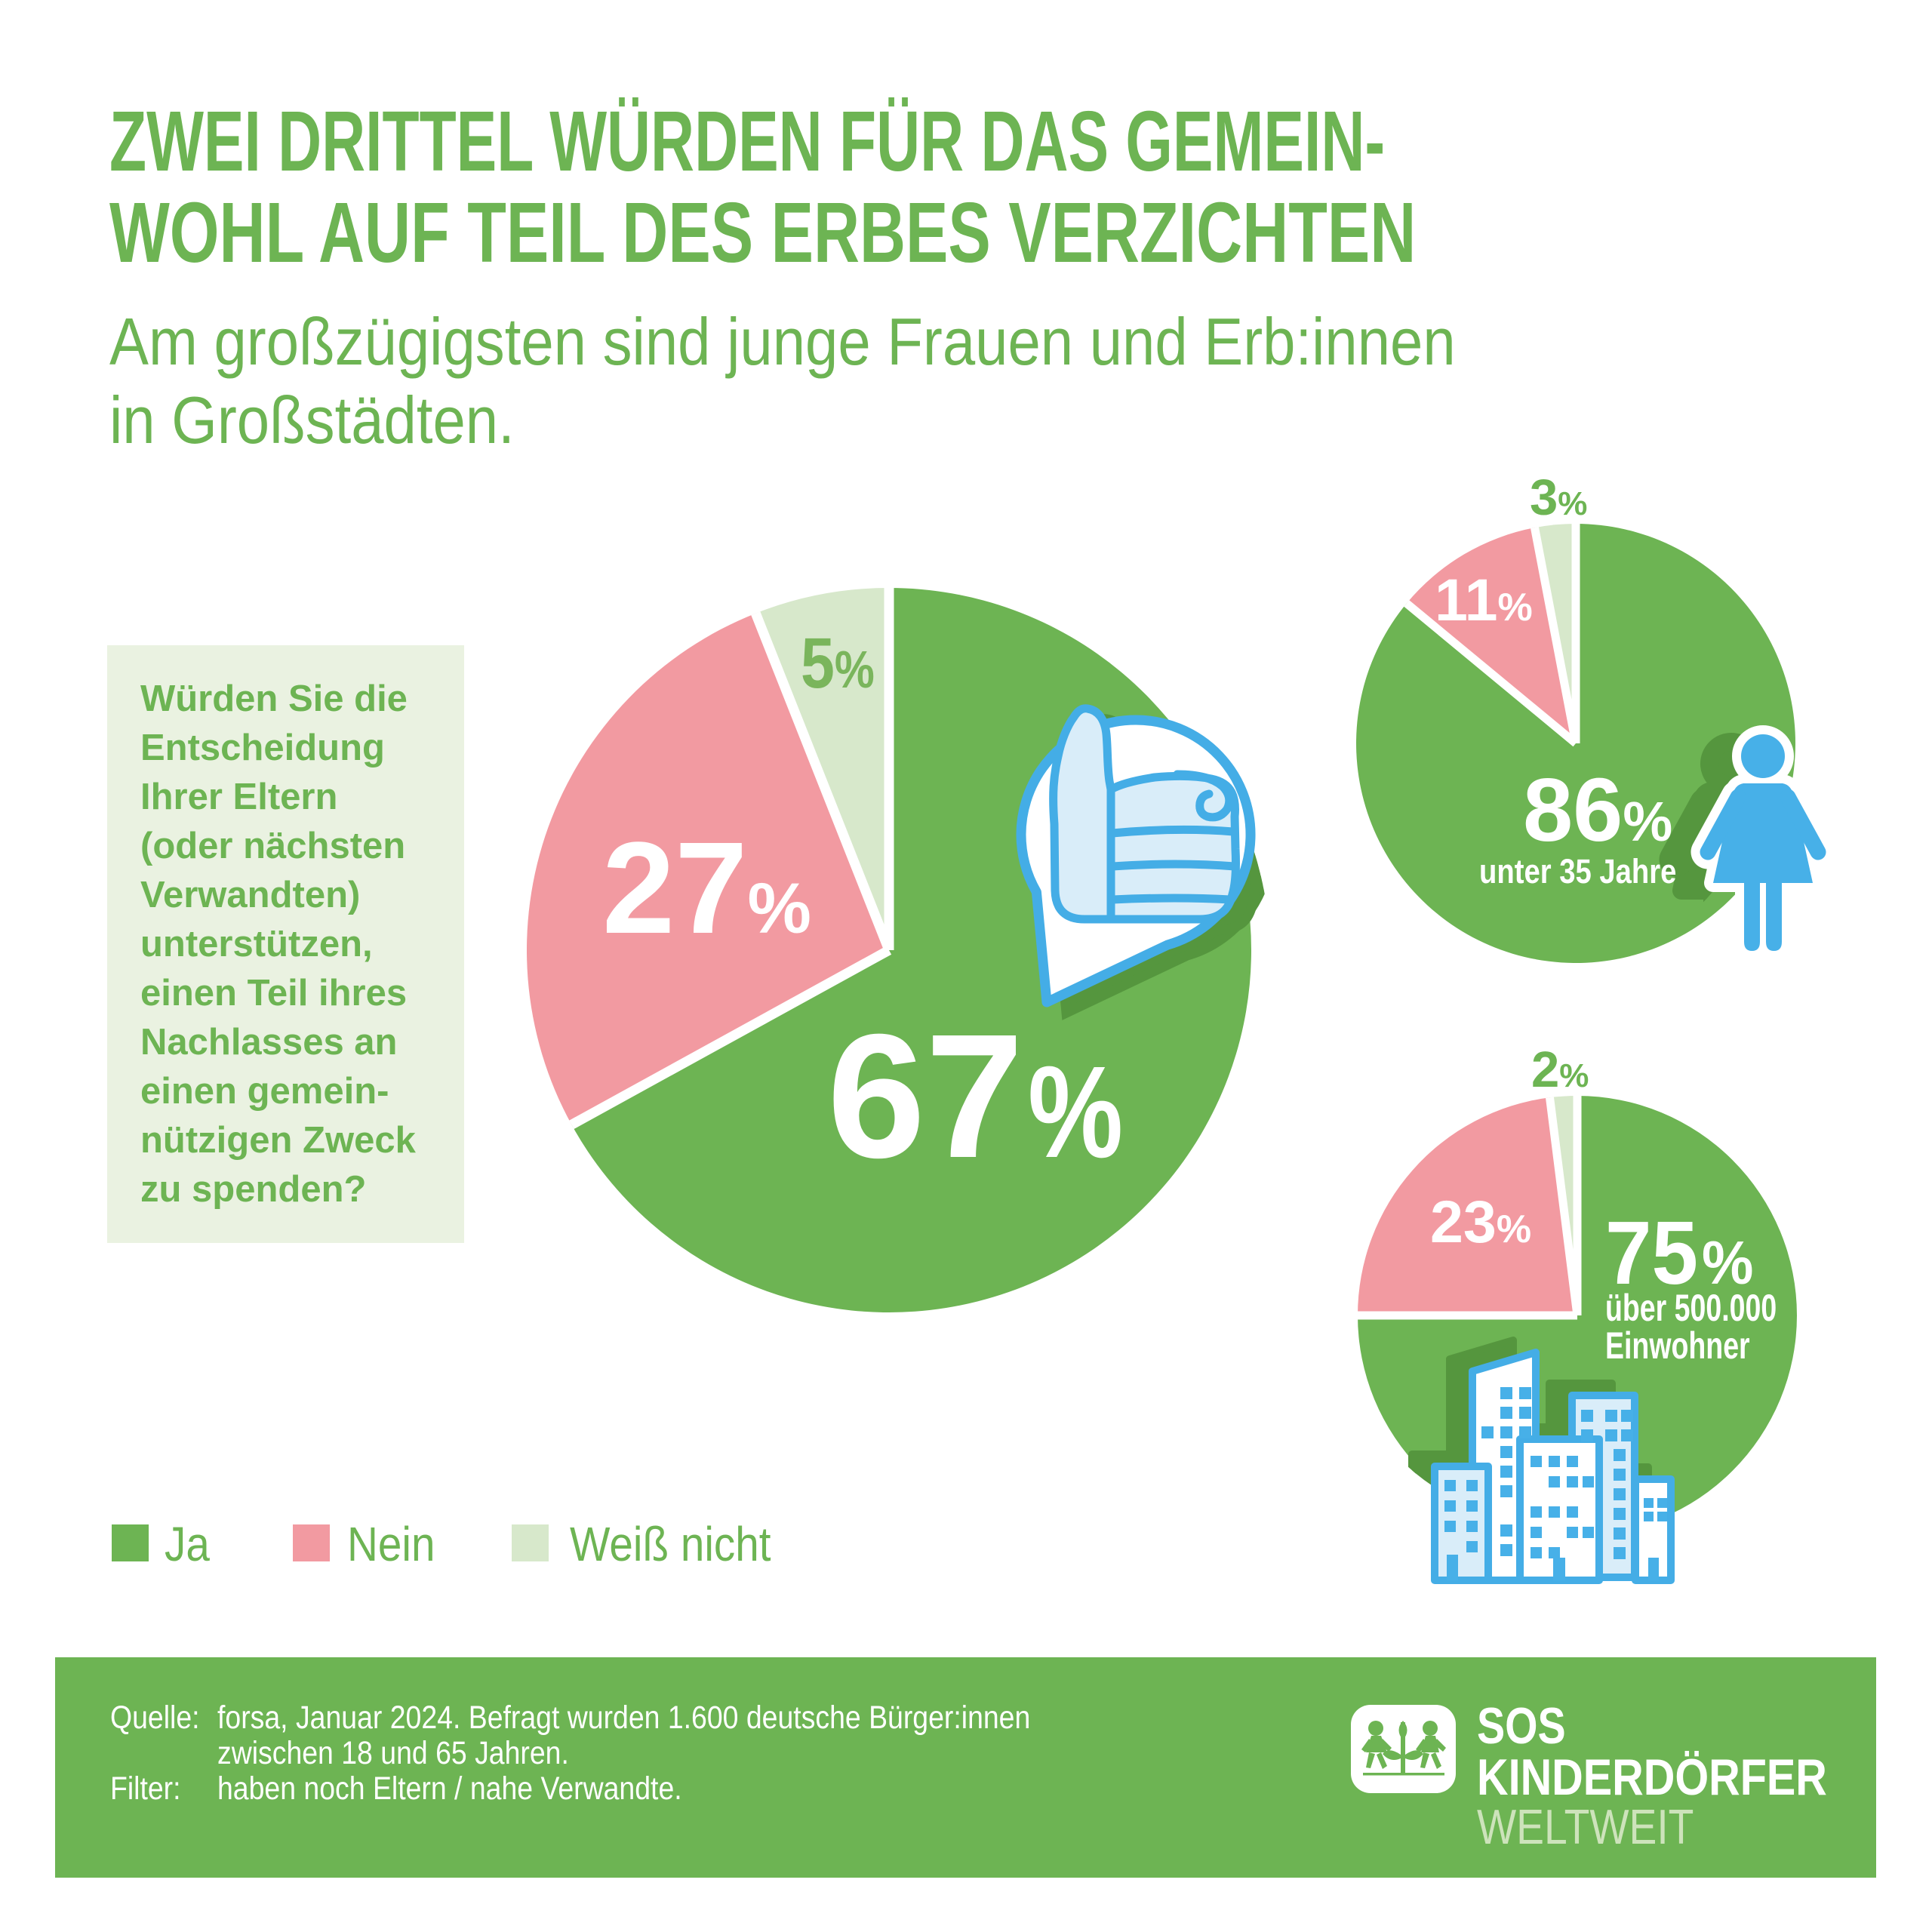 This screenshot has height=1932, width=1932. What do you see at coordinates (391, 1544) in the screenshot?
I see `svg-text: Nein` at bounding box center [391, 1544].